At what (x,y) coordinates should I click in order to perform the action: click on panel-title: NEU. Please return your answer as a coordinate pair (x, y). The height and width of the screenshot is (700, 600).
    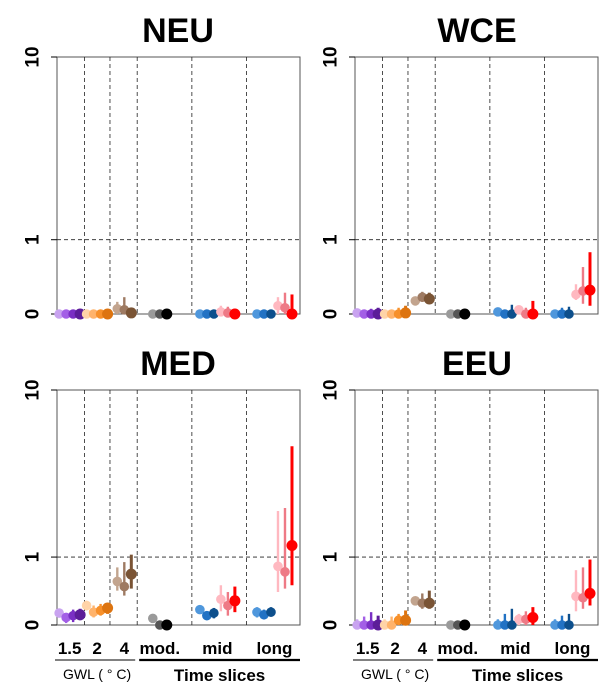
    Looking at the image, I should click on (178, 31).